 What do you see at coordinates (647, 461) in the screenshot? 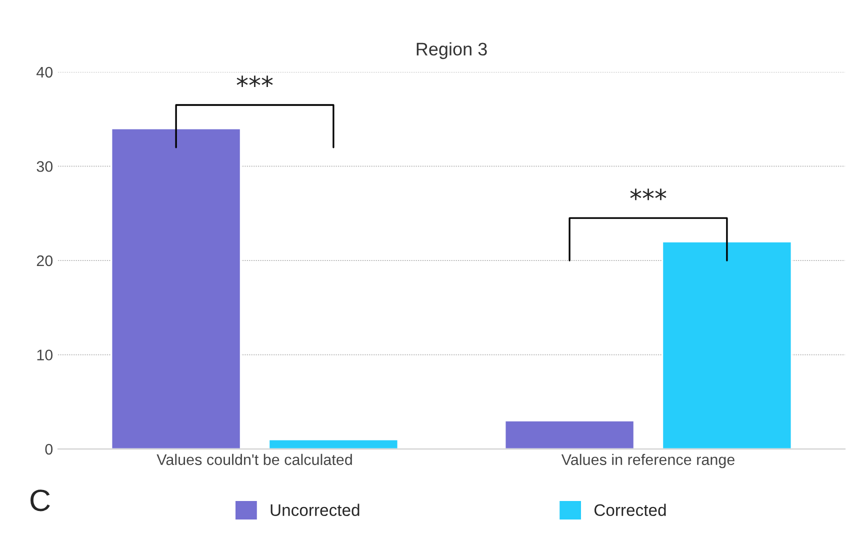
I see `x-tick-label: Values in reference range` at bounding box center [647, 461].